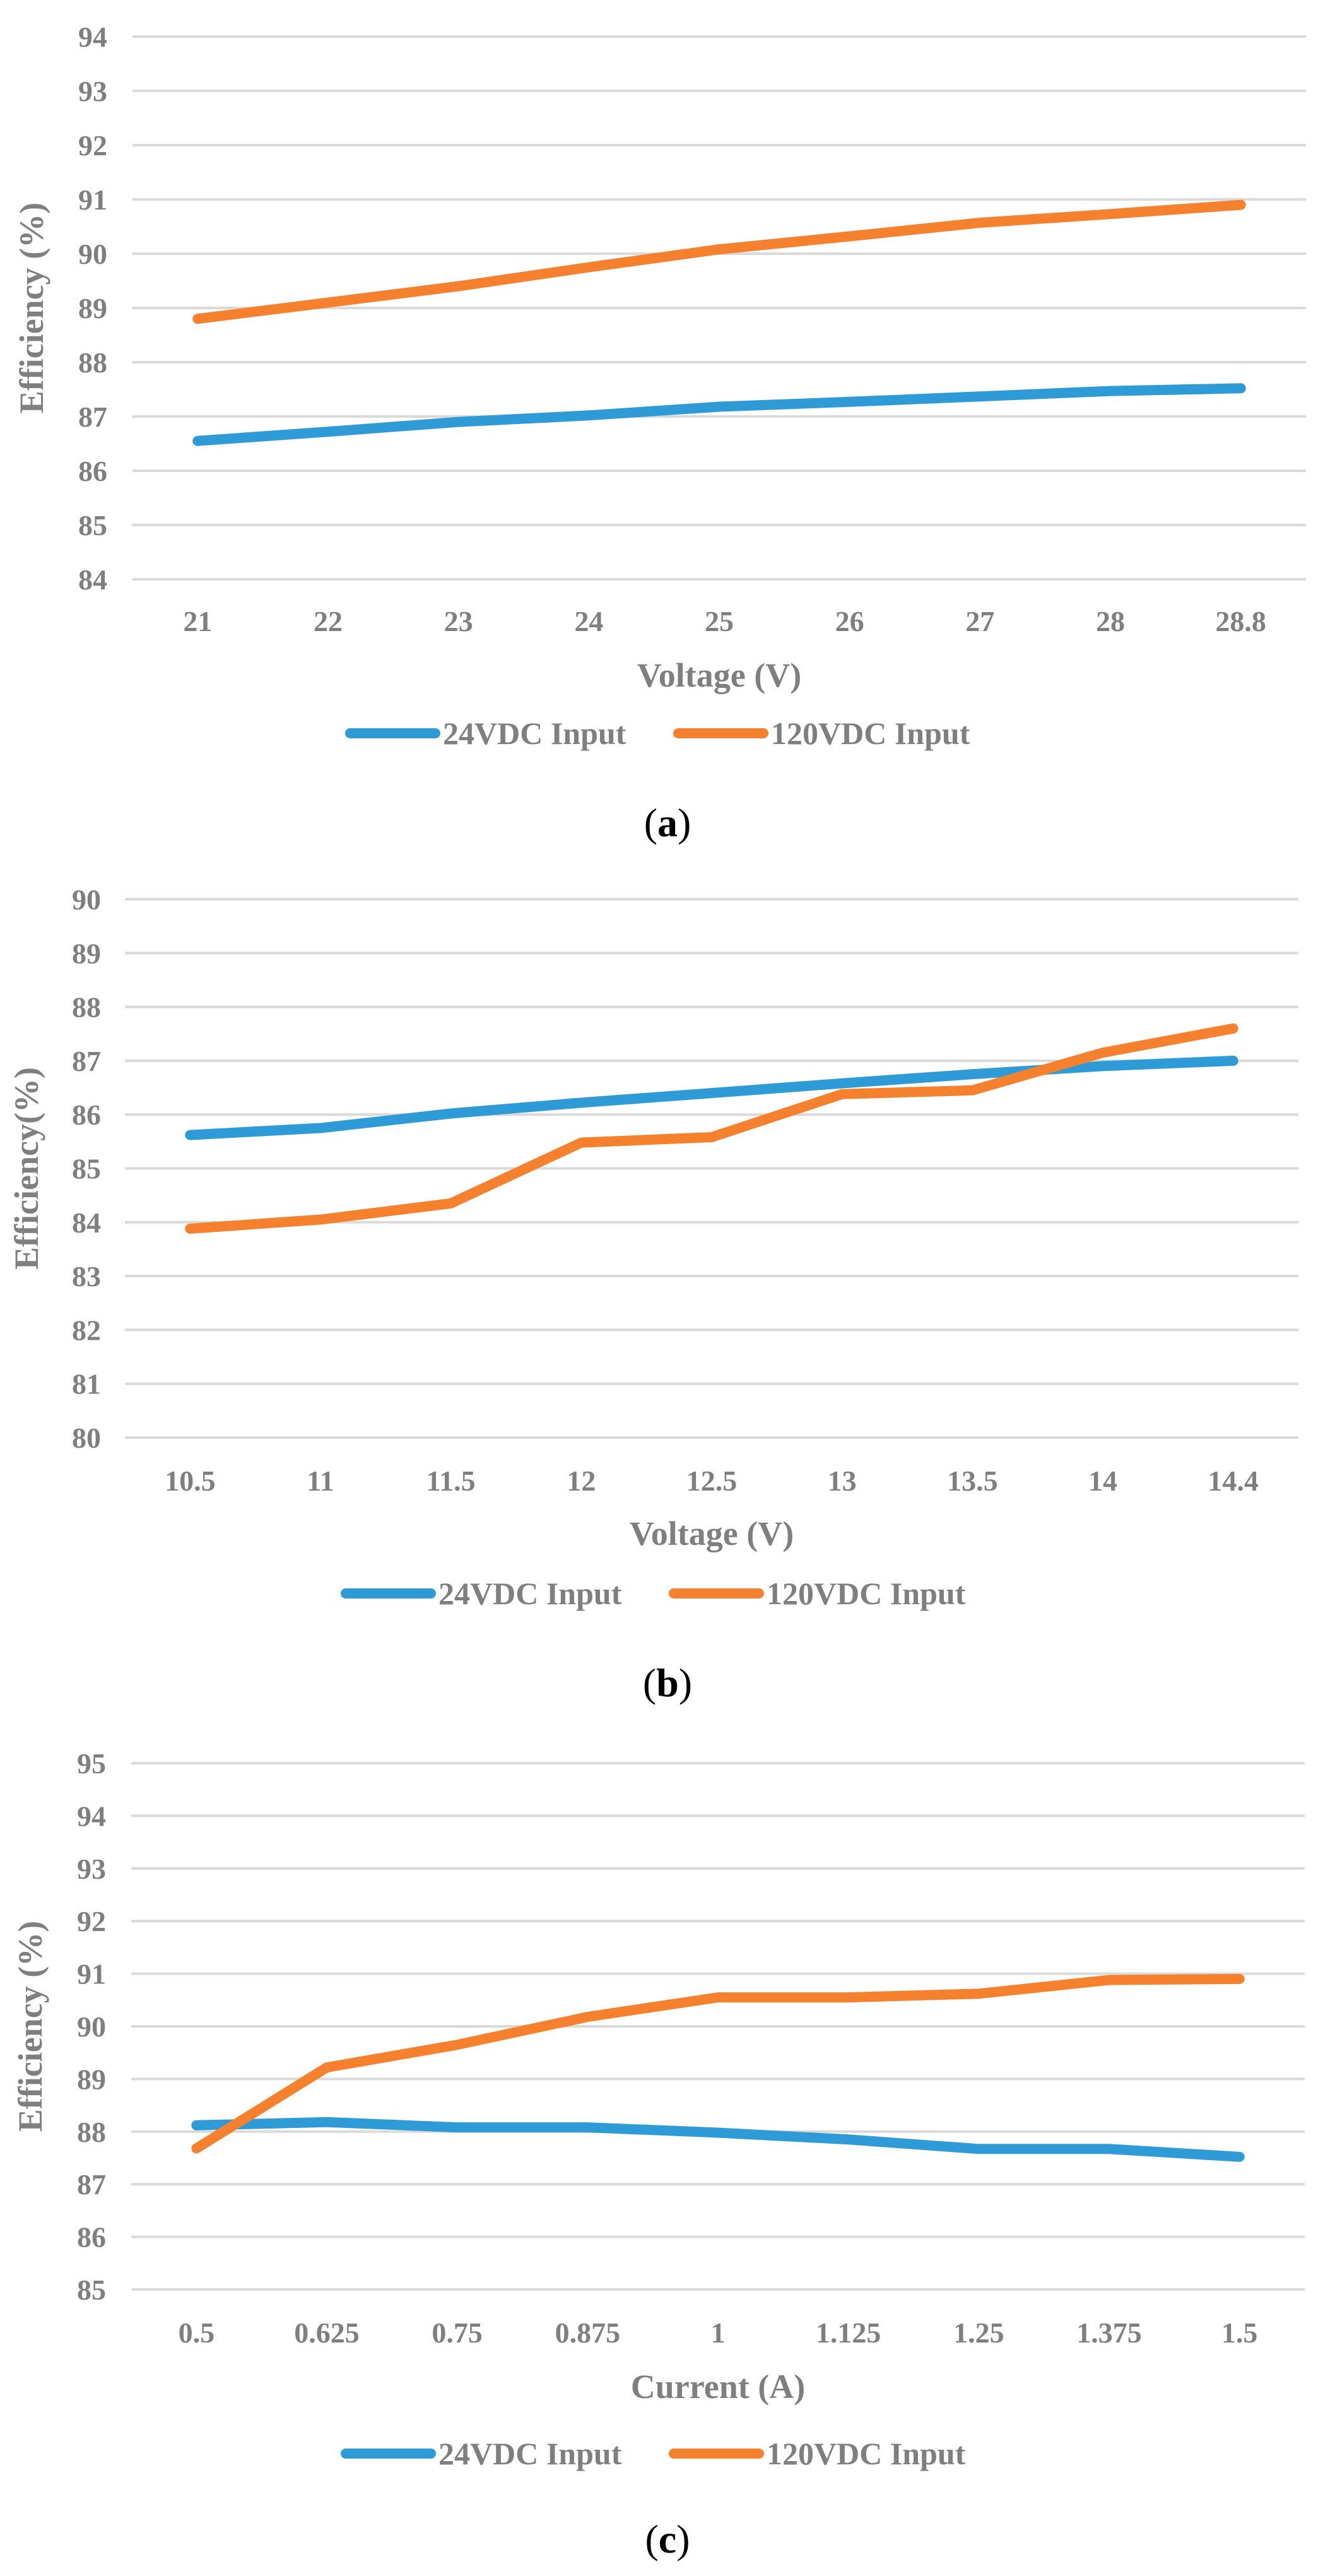  Describe the element at coordinates (719, 621) in the screenshot. I see `chart-a-x-tick-label: 25` at that location.